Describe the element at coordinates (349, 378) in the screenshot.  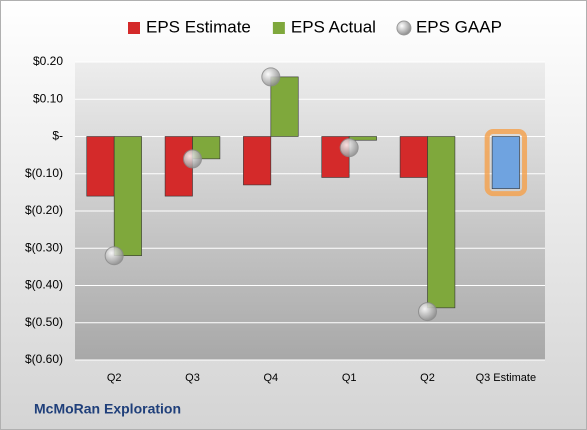
I see `x-tick-label: Q1` at that location.